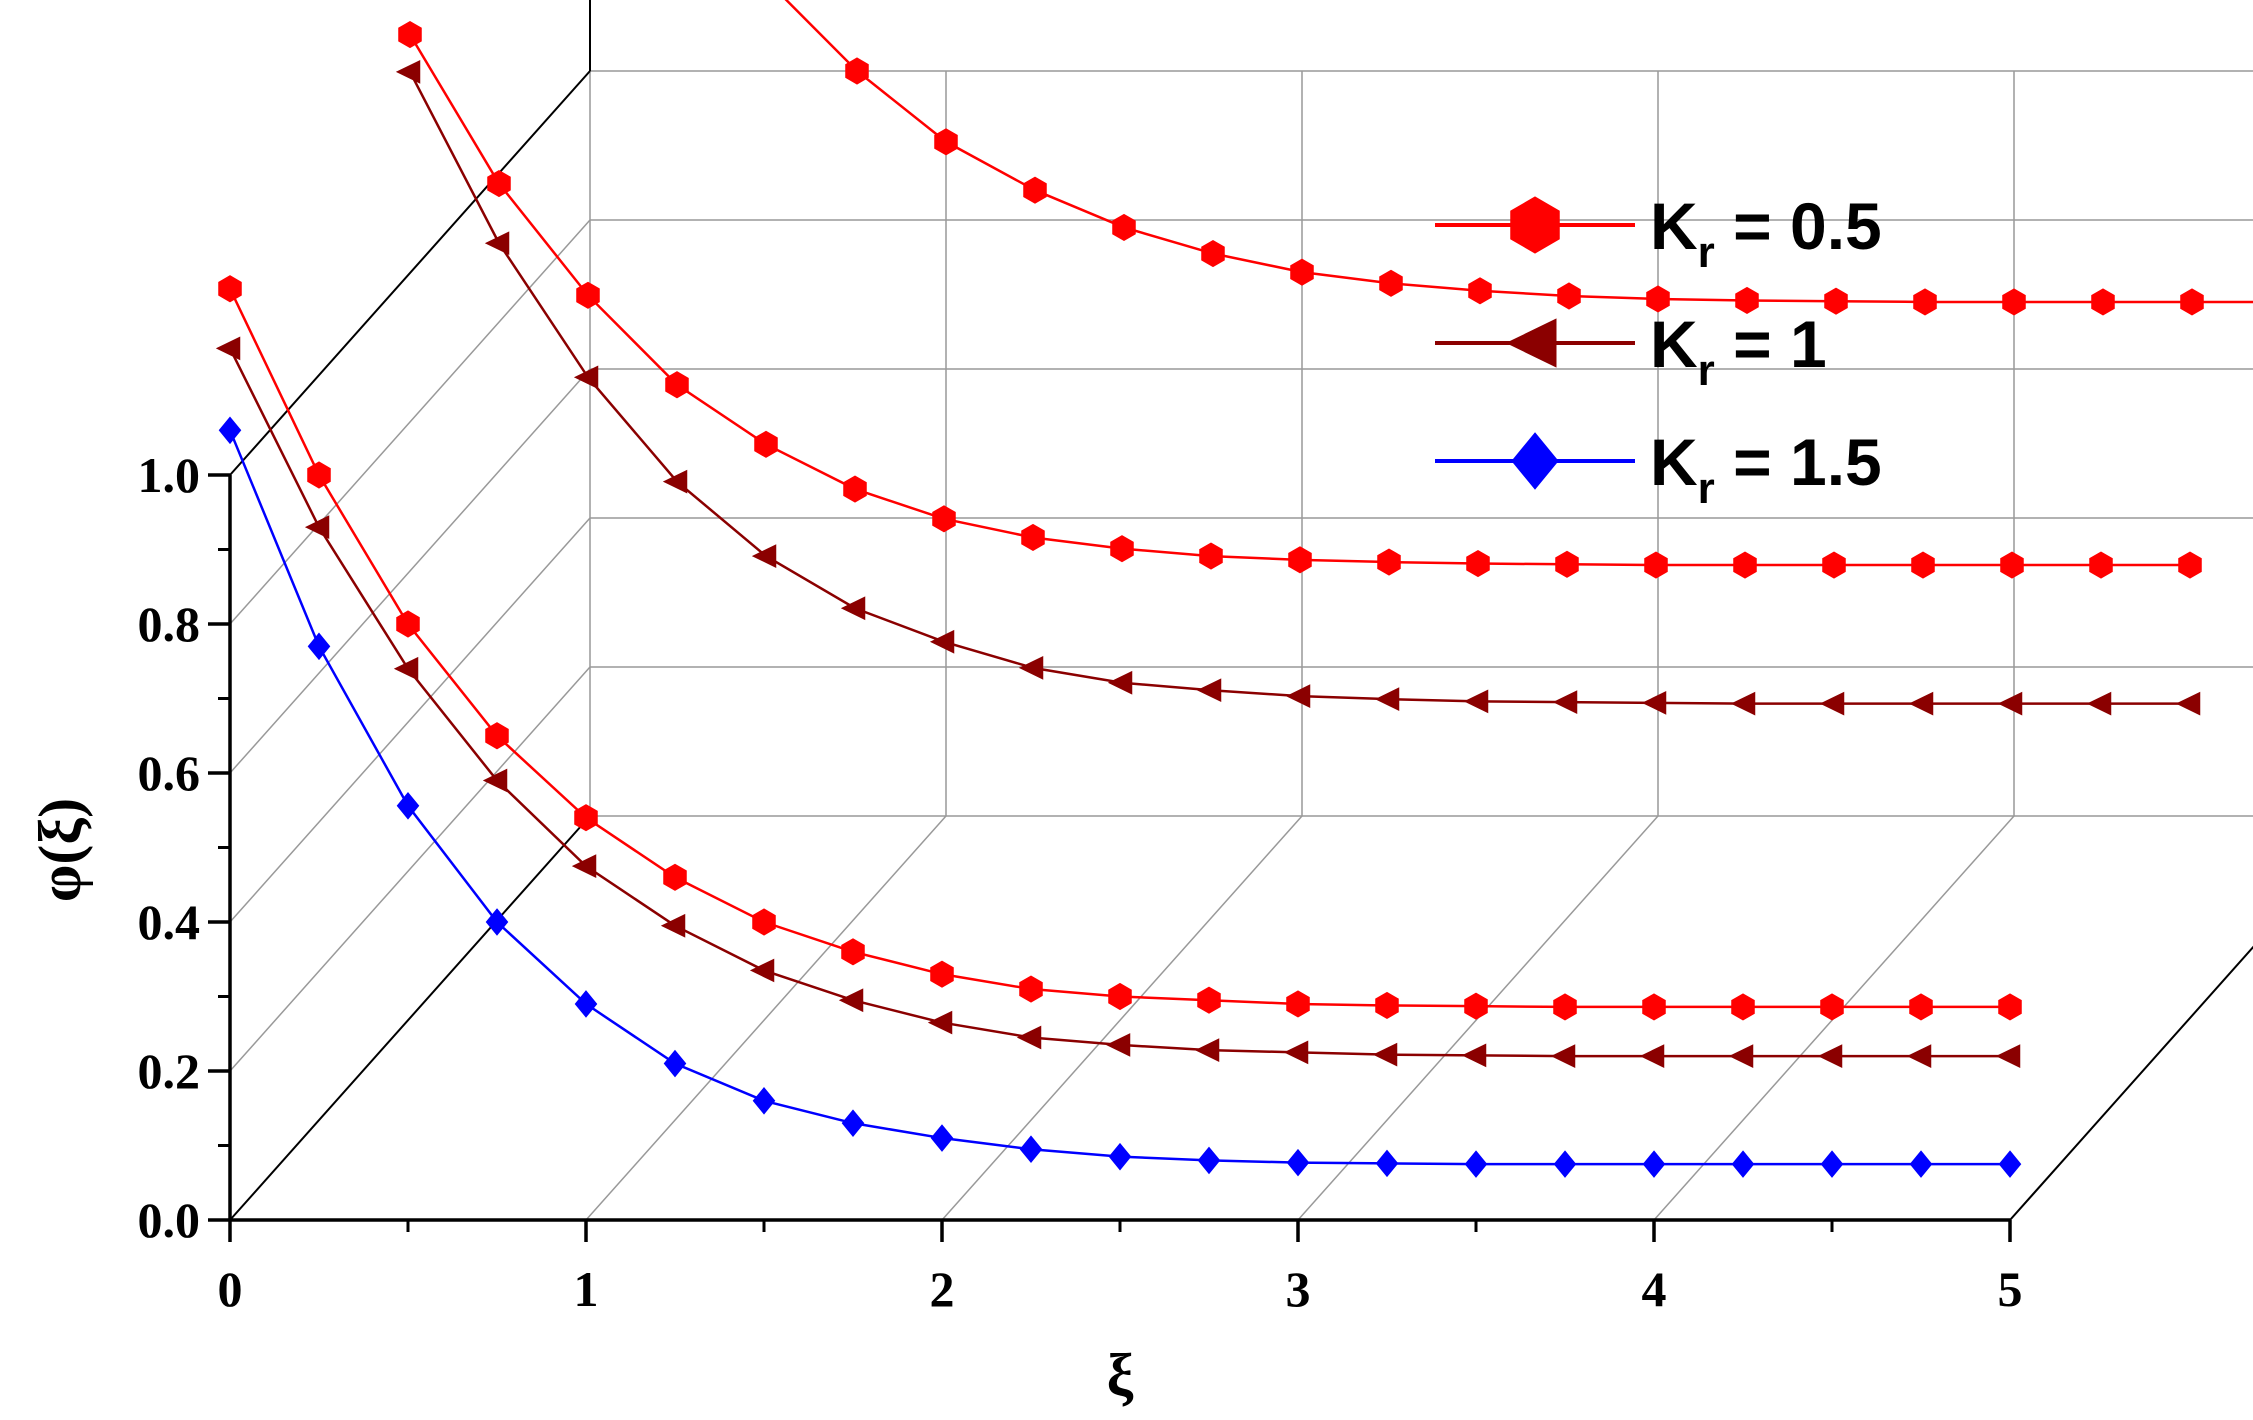 The height and width of the screenshot is (1420, 2253). I want to click on floor-right-edge, so click(2131, 1083).